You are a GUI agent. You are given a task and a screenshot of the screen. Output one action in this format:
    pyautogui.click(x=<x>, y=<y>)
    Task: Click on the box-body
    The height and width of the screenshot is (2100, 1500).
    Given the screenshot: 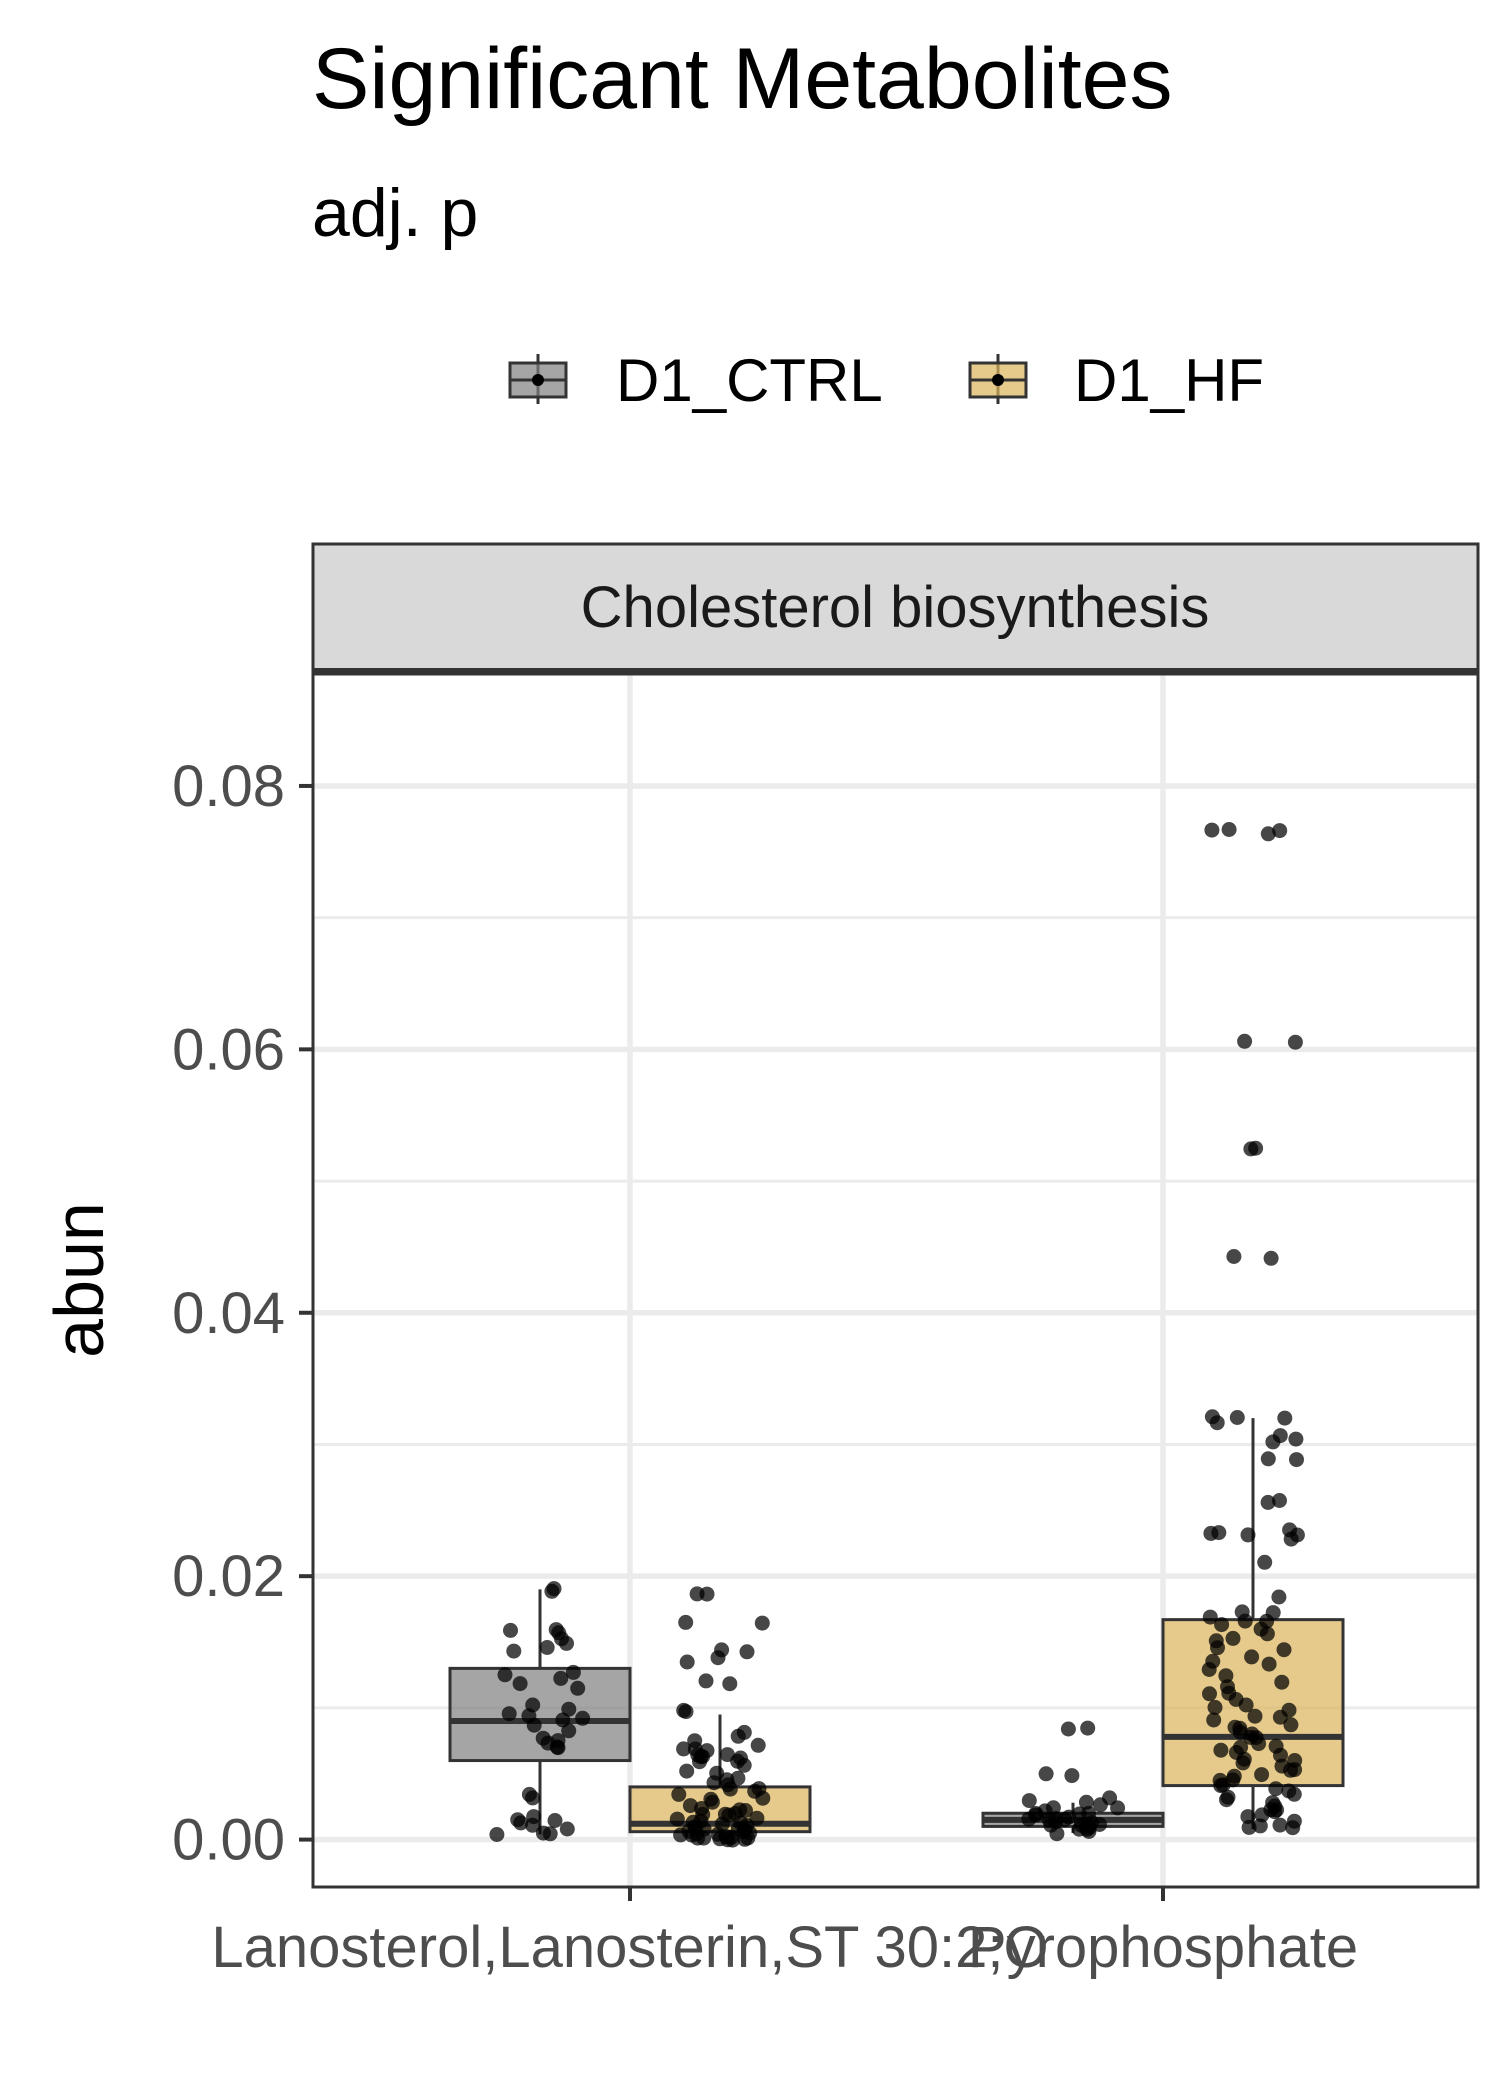 What is the action you would take?
    pyautogui.click(x=540, y=1714)
    